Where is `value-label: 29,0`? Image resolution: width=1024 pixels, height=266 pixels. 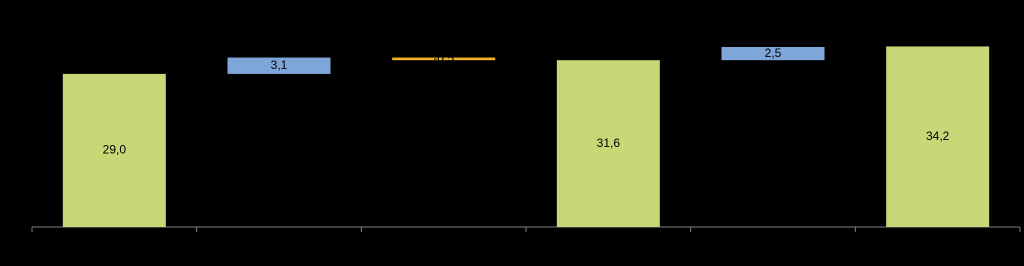 value-label: 29,0 is located at coordinates (115, 150).